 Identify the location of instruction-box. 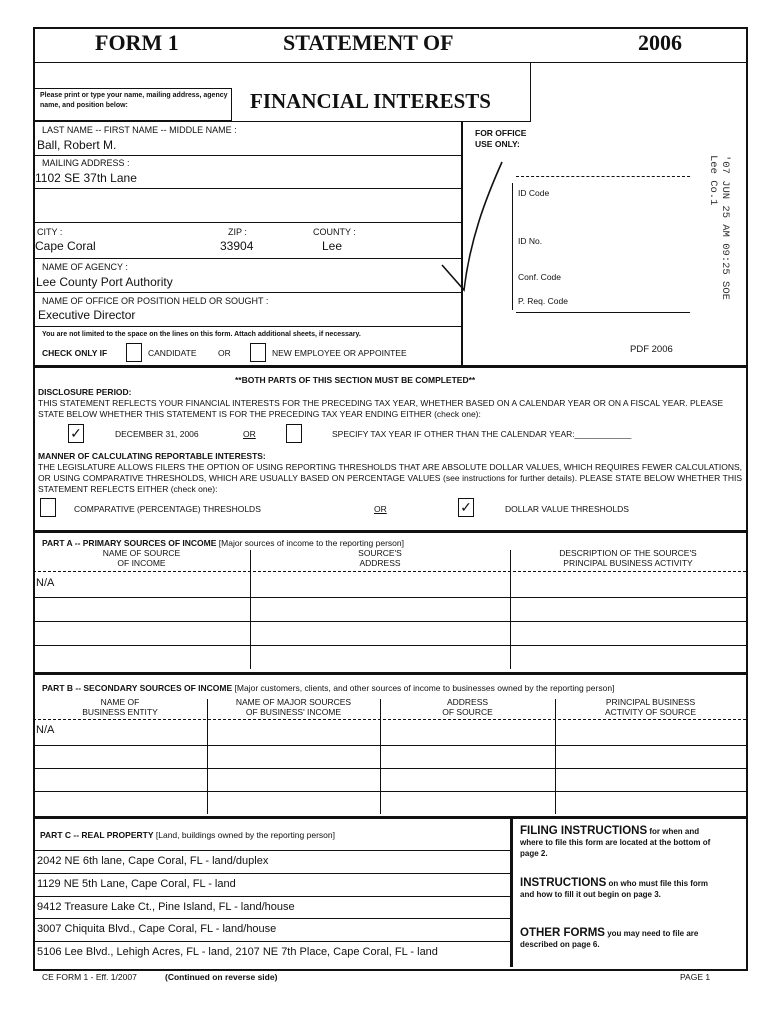
(132, 104).